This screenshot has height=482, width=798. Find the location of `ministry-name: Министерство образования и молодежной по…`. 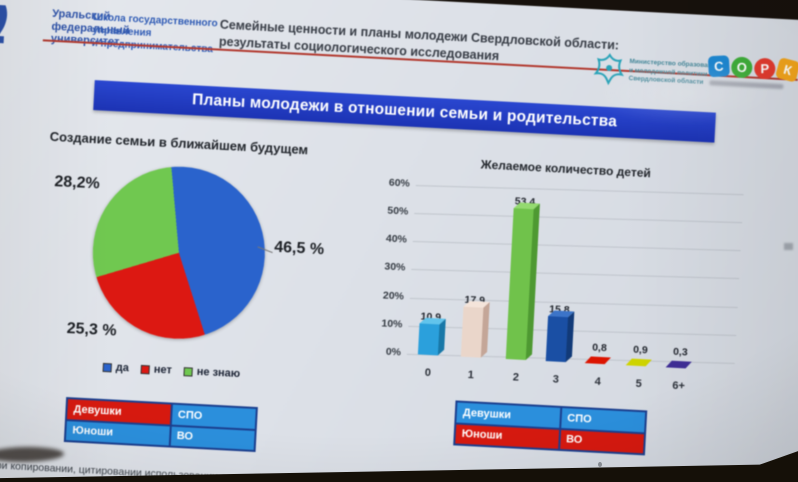

ministry-name: Министерство образования и молодежной по… is located at coordinates (673, 73).